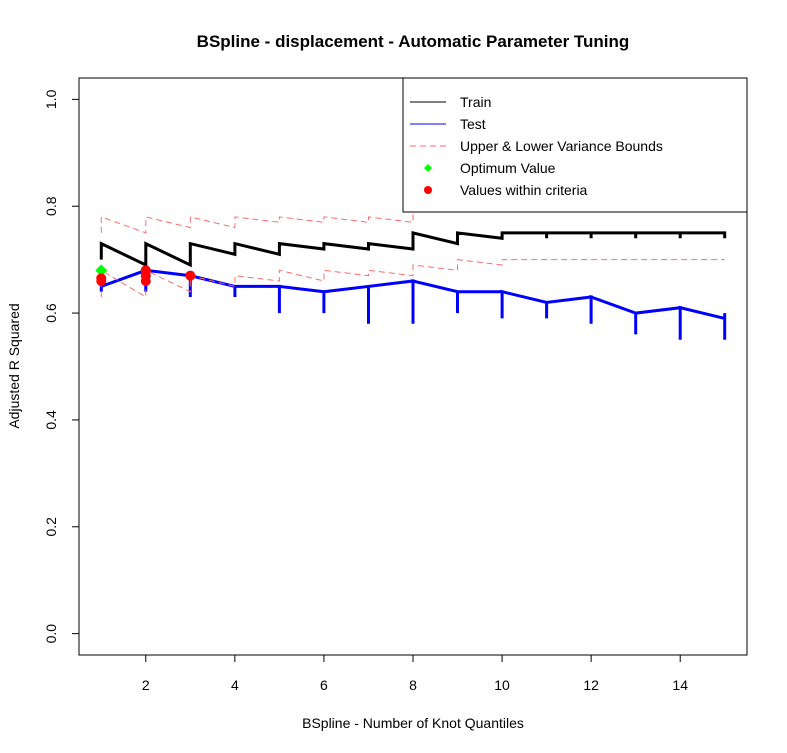 Image resolution: width=787 pixels, height=753 pixels. I want to click on points-layer, so click(145, 275).